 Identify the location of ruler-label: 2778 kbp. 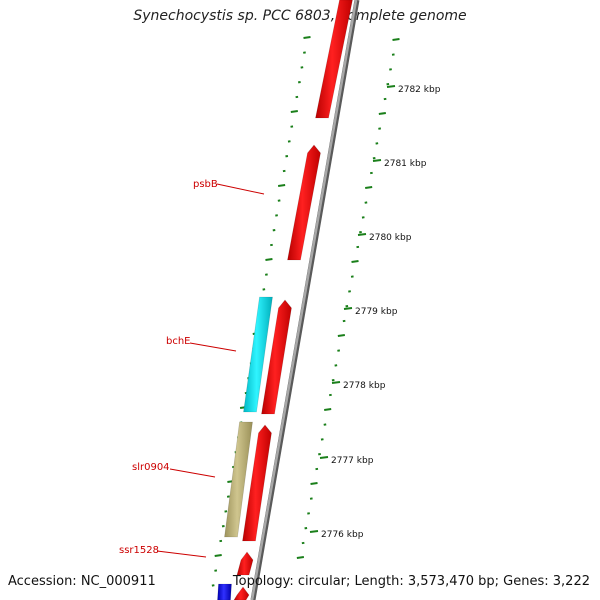
(364, 386).